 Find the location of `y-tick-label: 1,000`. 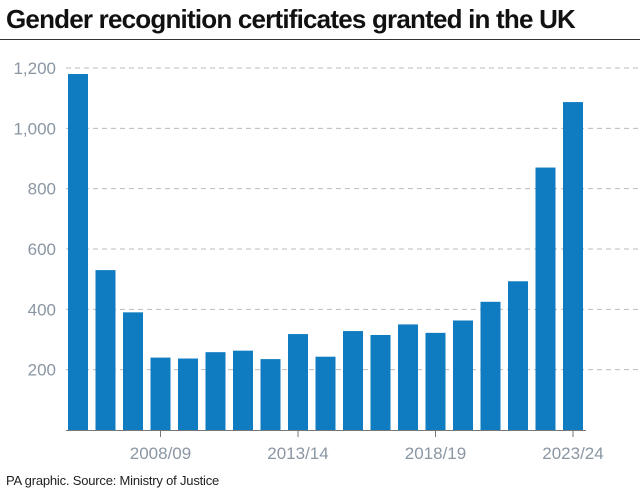

y-tick-label: 1,000 is located at coordinates (34, 128).